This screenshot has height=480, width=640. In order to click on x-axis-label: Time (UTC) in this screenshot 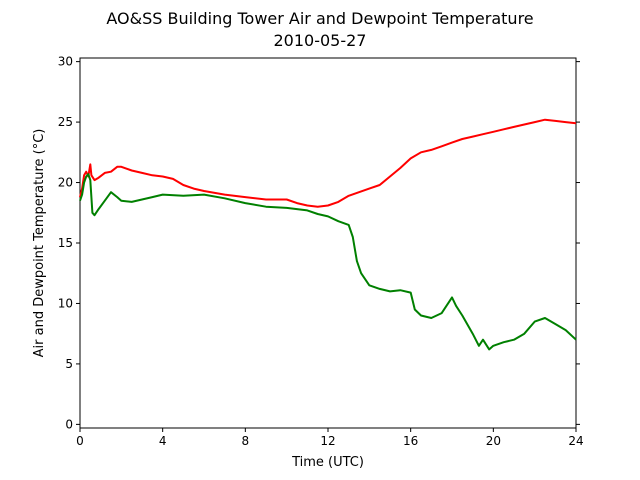, I will do `click(327, 462)`.